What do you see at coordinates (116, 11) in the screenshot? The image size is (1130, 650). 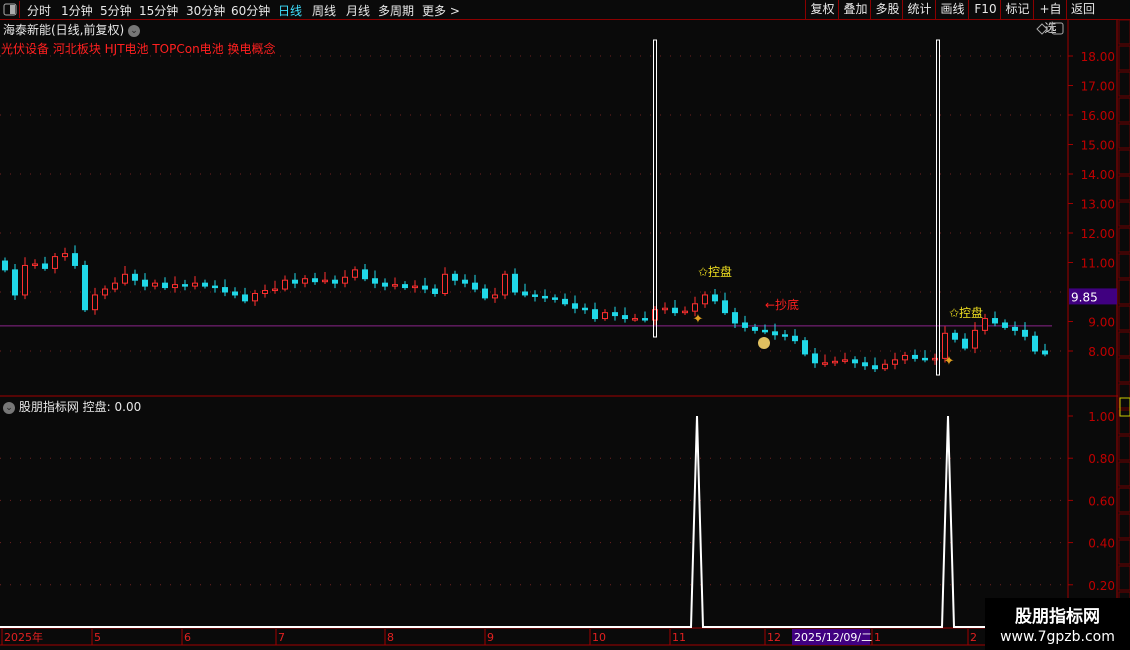 I see `period-tab: 5分钟` at bounding box center [116, 11].